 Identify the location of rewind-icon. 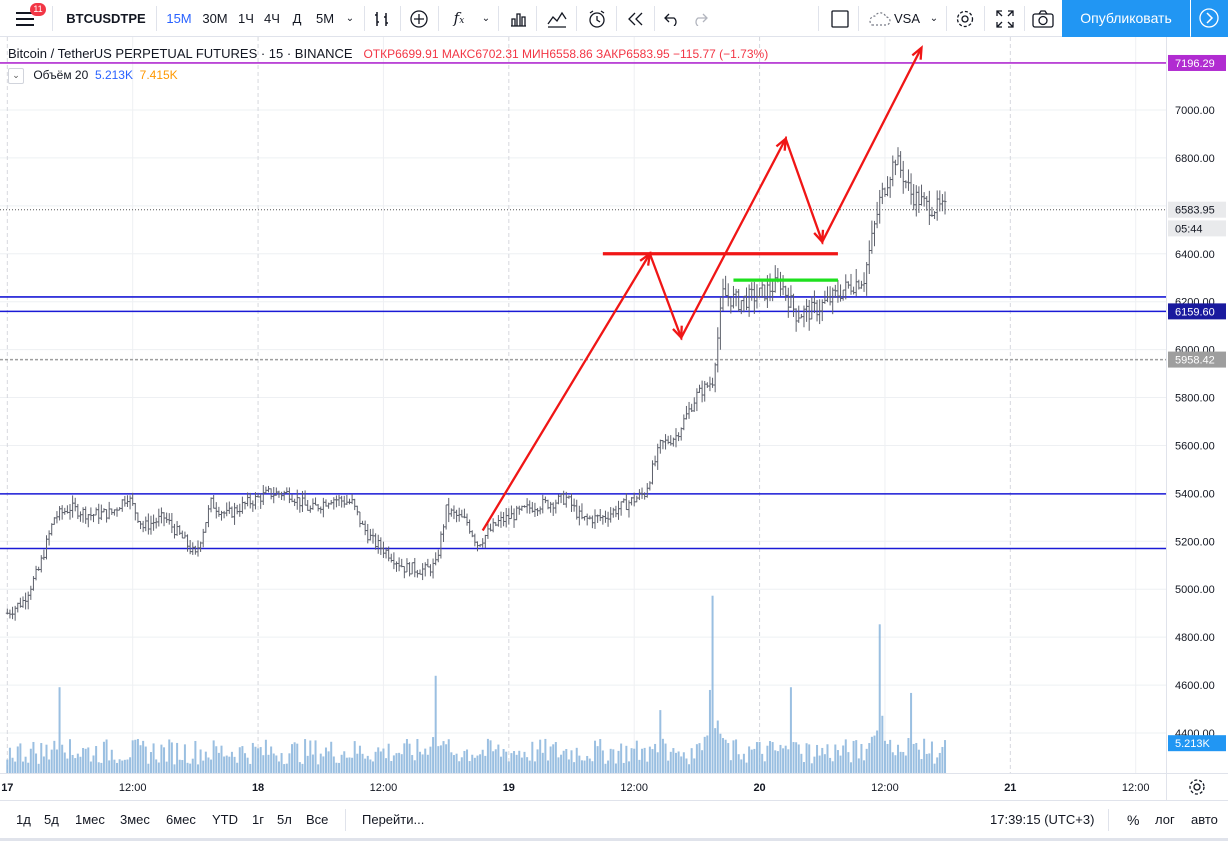
(636, 18).